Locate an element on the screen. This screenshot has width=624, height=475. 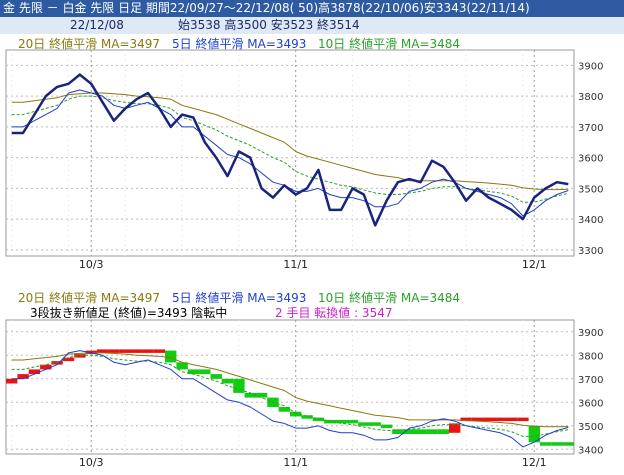
top-x-tick: 11/1 is located at coordinates (295, 264).